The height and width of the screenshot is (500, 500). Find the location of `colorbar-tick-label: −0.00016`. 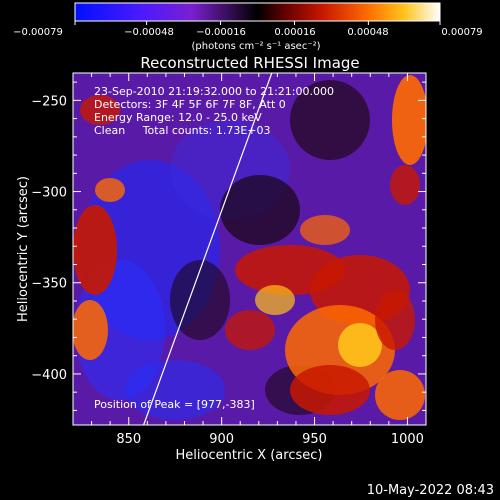

colorbar-tick-label: −0.00016 is located at coordinates (221, 32).